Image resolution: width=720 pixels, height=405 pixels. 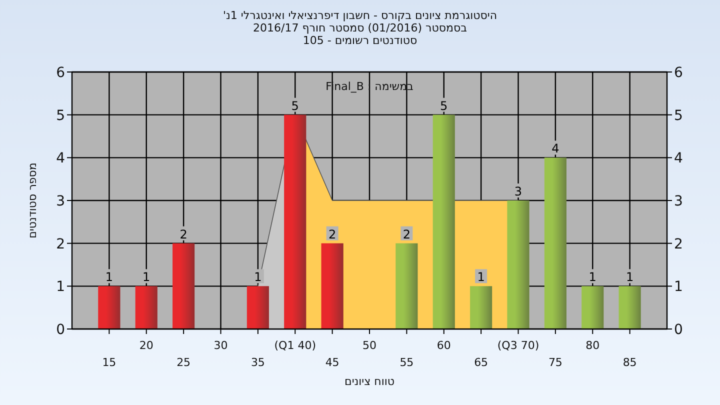 What do you see at coordinates (61, 158) in the screenshot?
I see `y-tick-label: 4` at bounding box center [61, 158].